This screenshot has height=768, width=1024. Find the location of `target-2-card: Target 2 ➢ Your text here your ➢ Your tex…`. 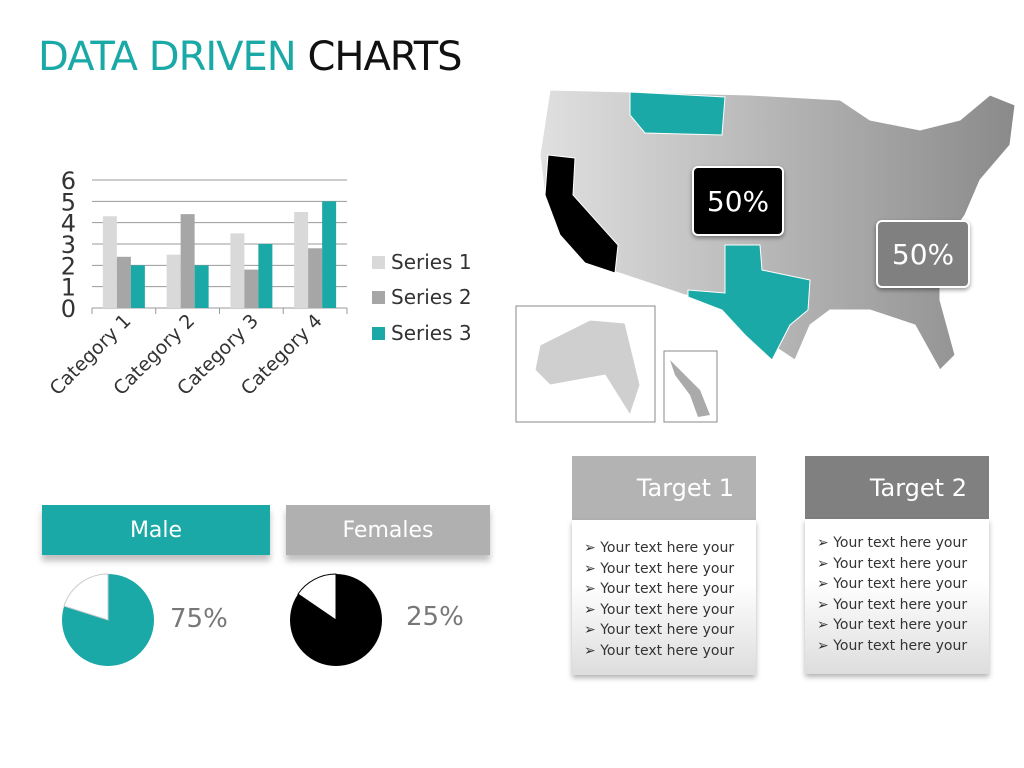

target-2-card: Target 2 ➢ Your text here your ➢ Your tex… is located at coordinates (897, 565).